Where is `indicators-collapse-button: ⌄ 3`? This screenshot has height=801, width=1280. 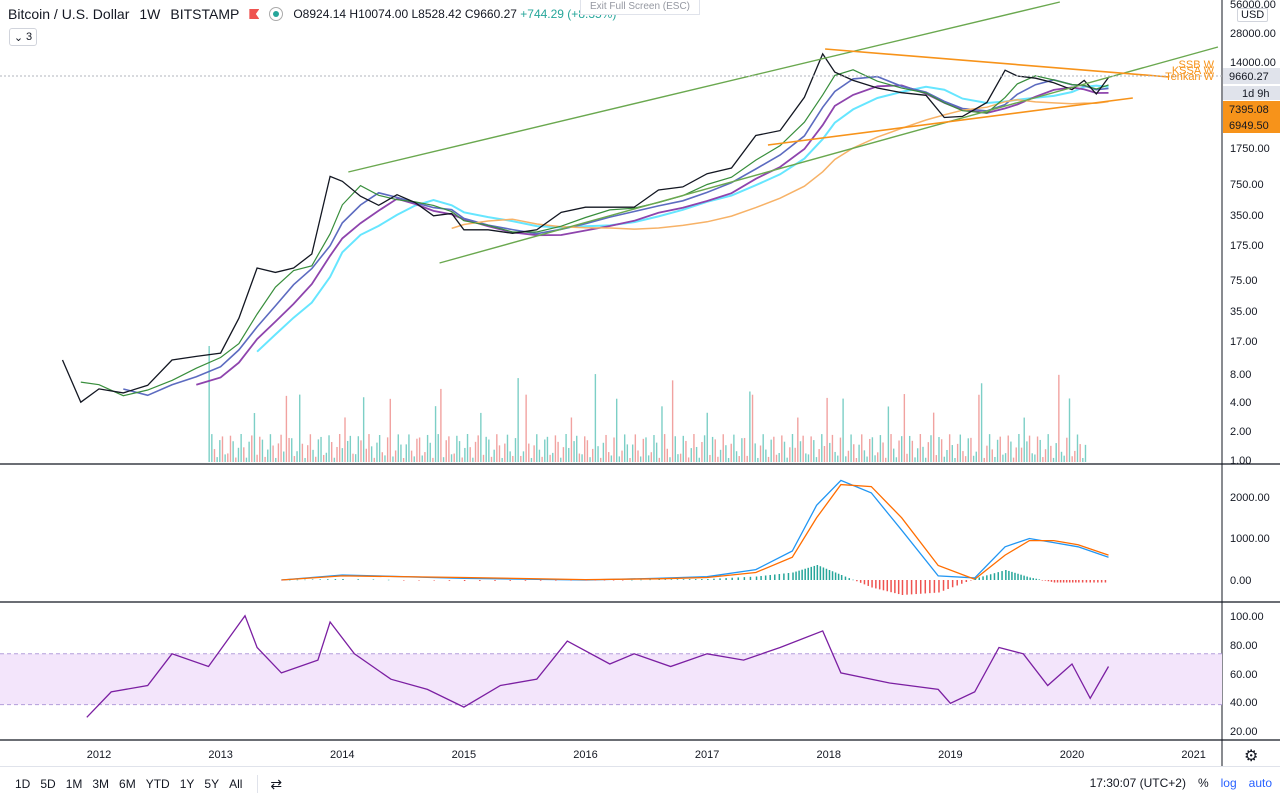
indicators-collapse-button: ⌄ 3 is located at coordinates (23, 37).